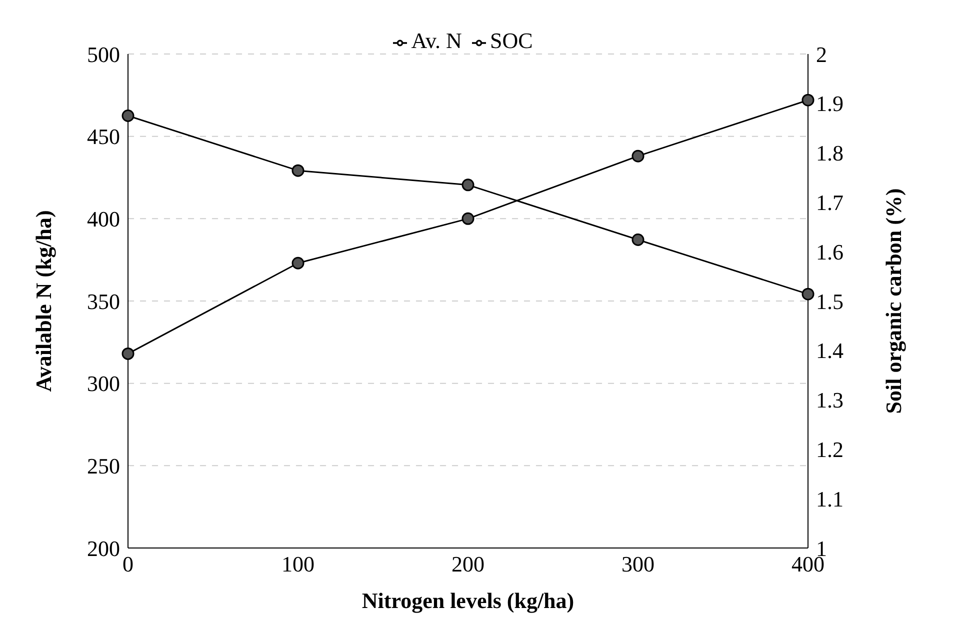 The height and width of the screenshot is (641, 955). I want to click on x-tick-label: 200, so click(468, 564).